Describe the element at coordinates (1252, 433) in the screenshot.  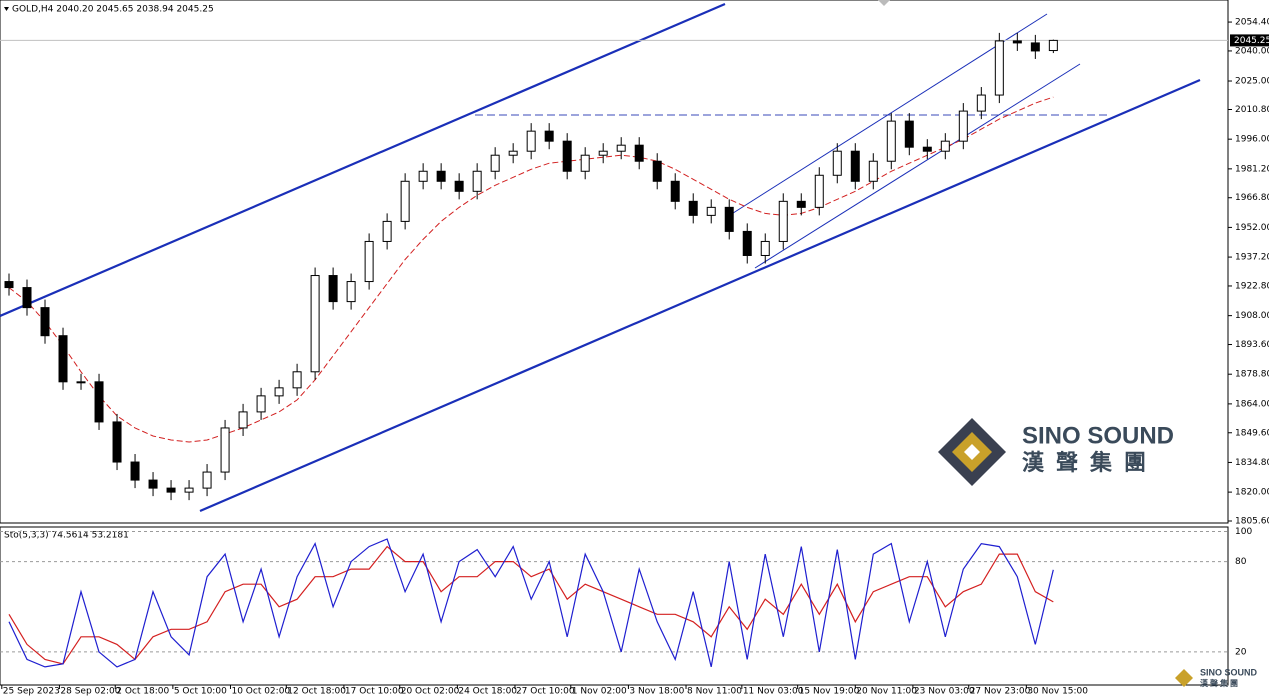
I see `y-tick-label: 1849.60` at that location.